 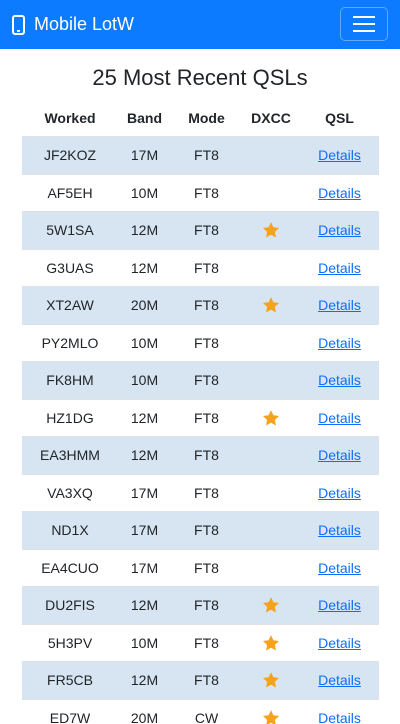 What do you see at coordinates (200, 118) in the screenshot?
I see `table-header: Worked Band Mode DXCC QSL` at bounding box center [200, 118].